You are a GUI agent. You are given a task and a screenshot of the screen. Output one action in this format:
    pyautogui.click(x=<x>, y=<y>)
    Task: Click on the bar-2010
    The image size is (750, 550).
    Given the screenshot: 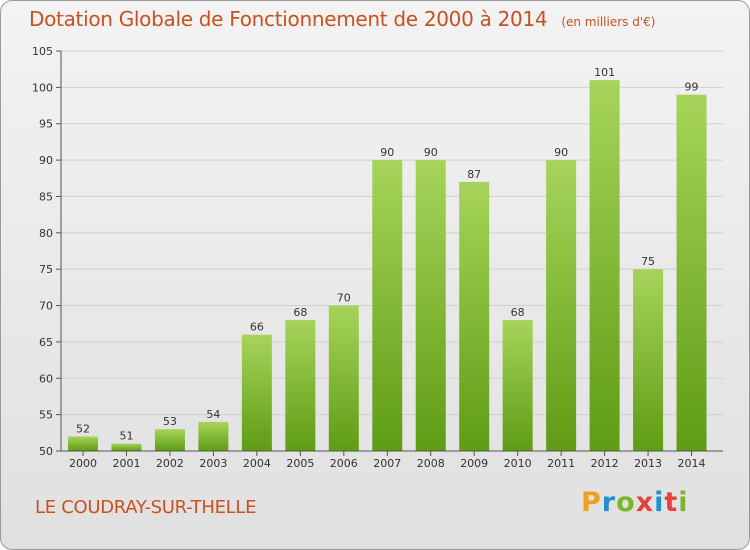 What is the action you would take?
    pyautogui.click(x=517, y=385)
    